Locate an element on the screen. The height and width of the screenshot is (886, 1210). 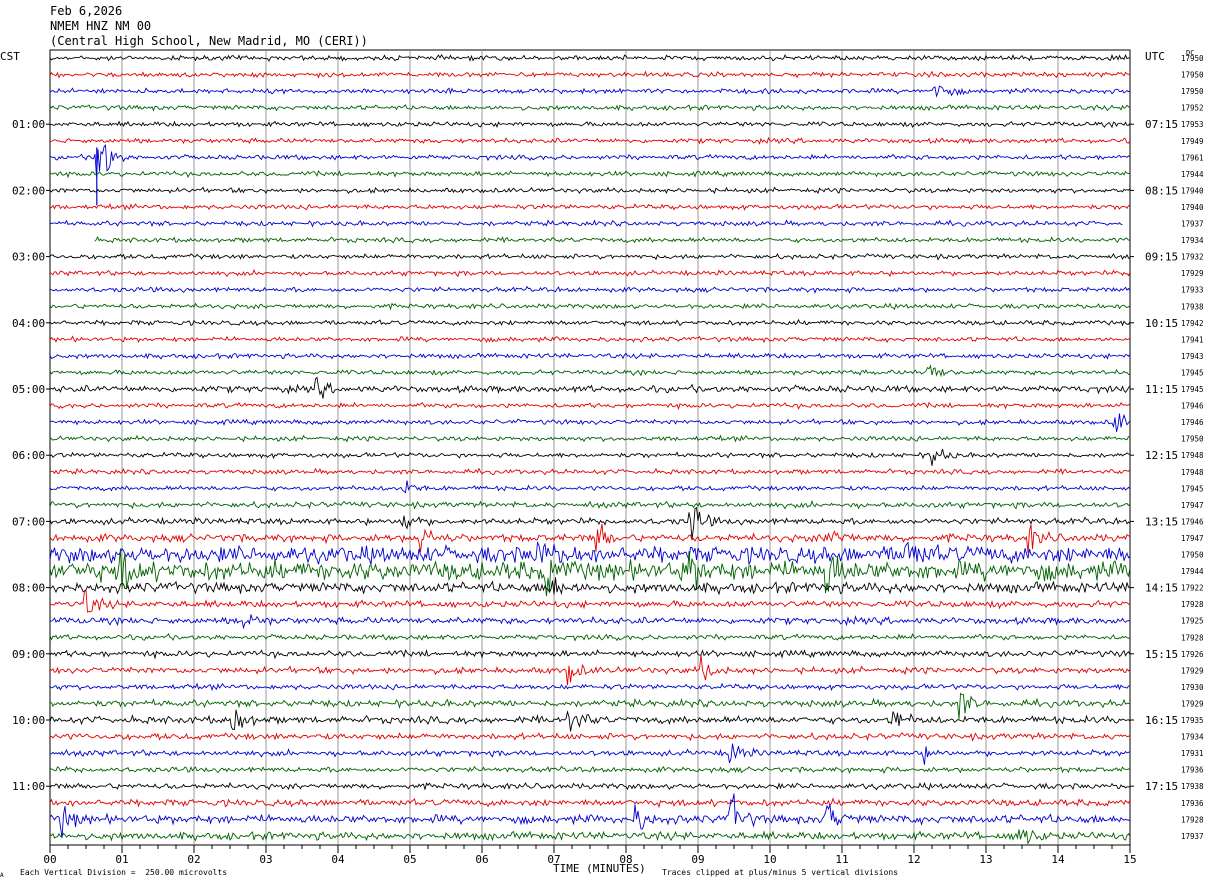
dc-column-header: DC is located at coordinates (1190, 53).